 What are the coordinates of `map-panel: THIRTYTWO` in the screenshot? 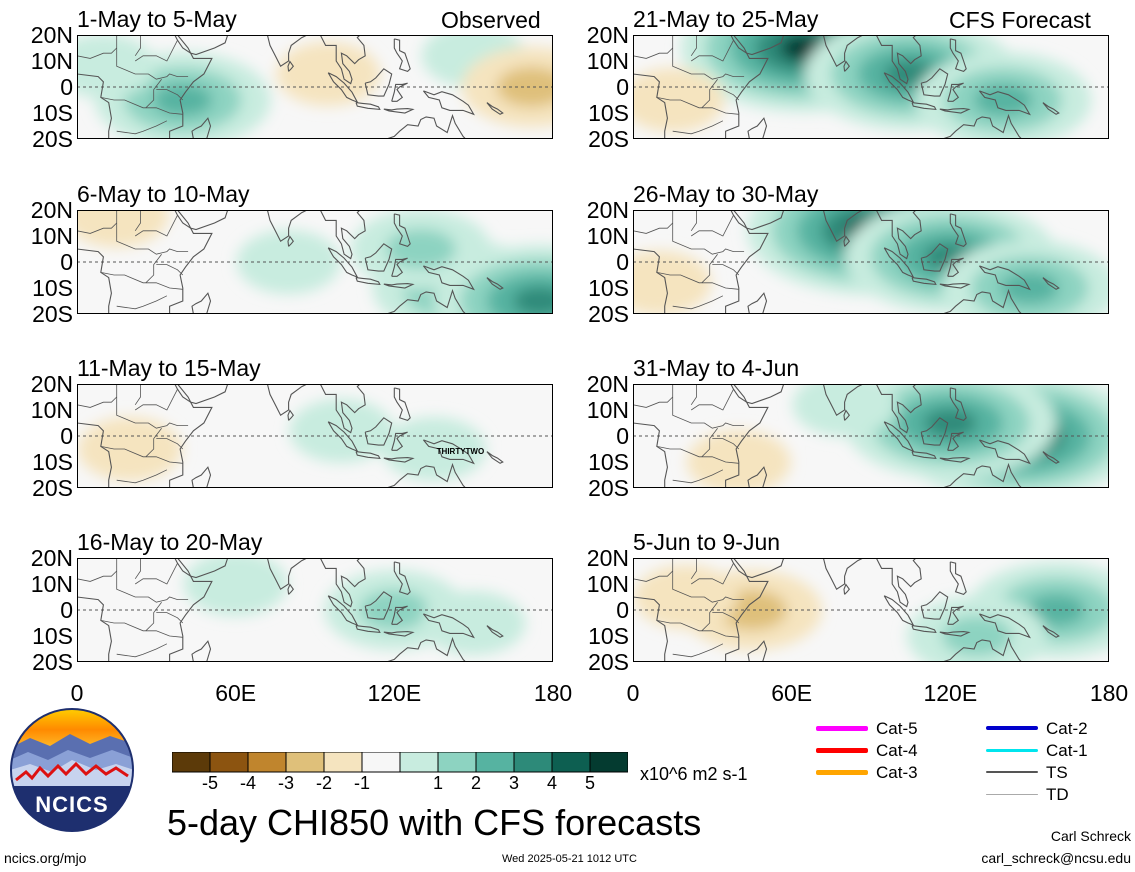 It's located at (315, 436).